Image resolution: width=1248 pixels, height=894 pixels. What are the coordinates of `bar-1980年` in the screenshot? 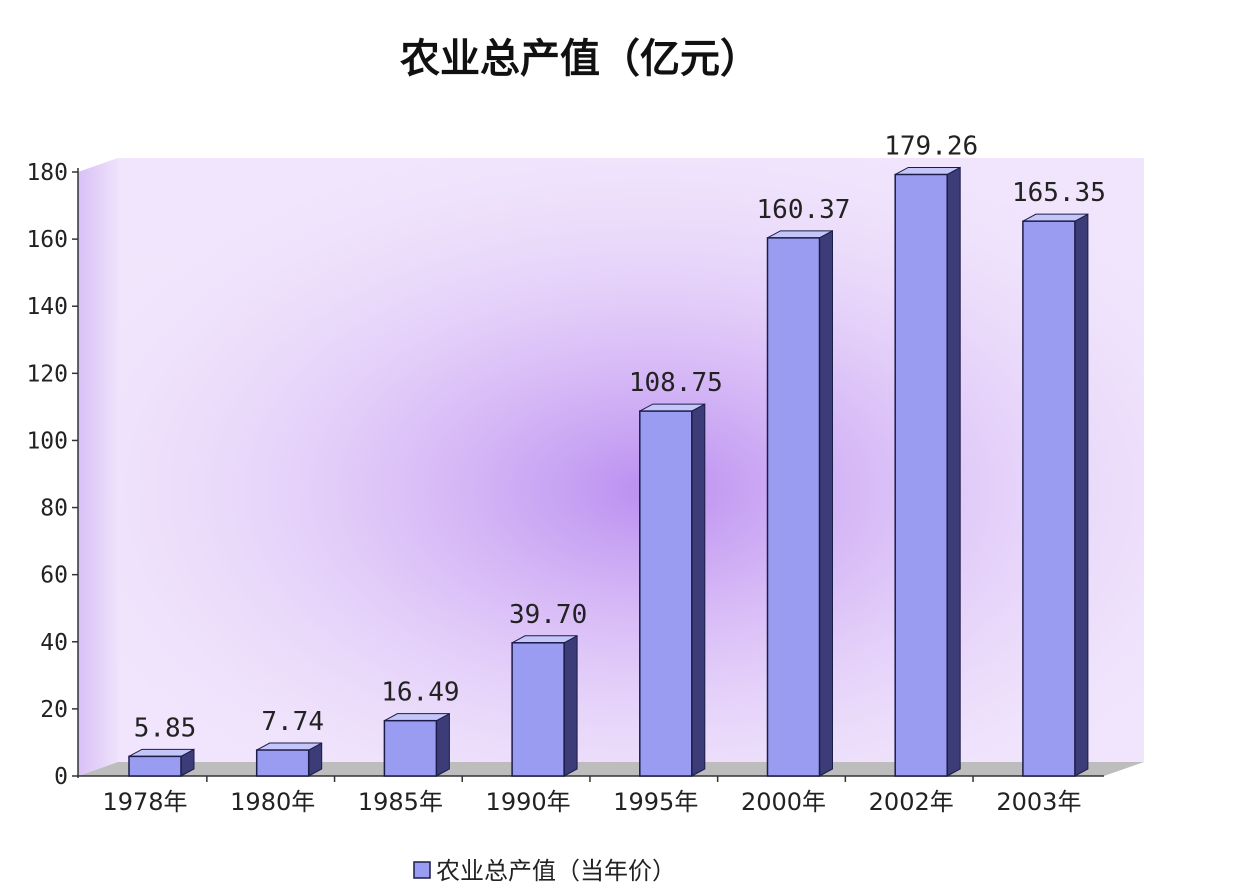 It's located at (289, 759).